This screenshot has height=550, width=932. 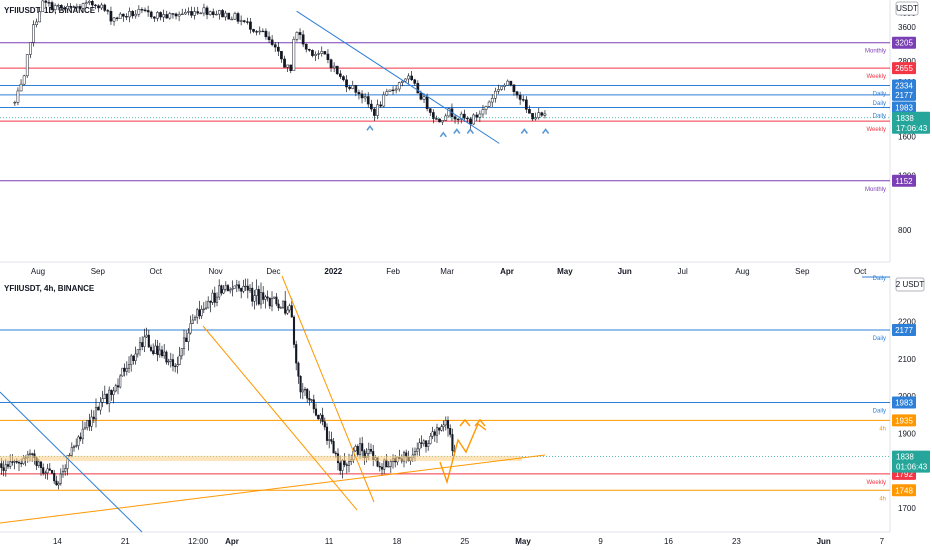 What do you see at coordinates (912, 467) in the screenshot?
I see `countdown-label: 01:06:43` at bounding box center [912, 467].